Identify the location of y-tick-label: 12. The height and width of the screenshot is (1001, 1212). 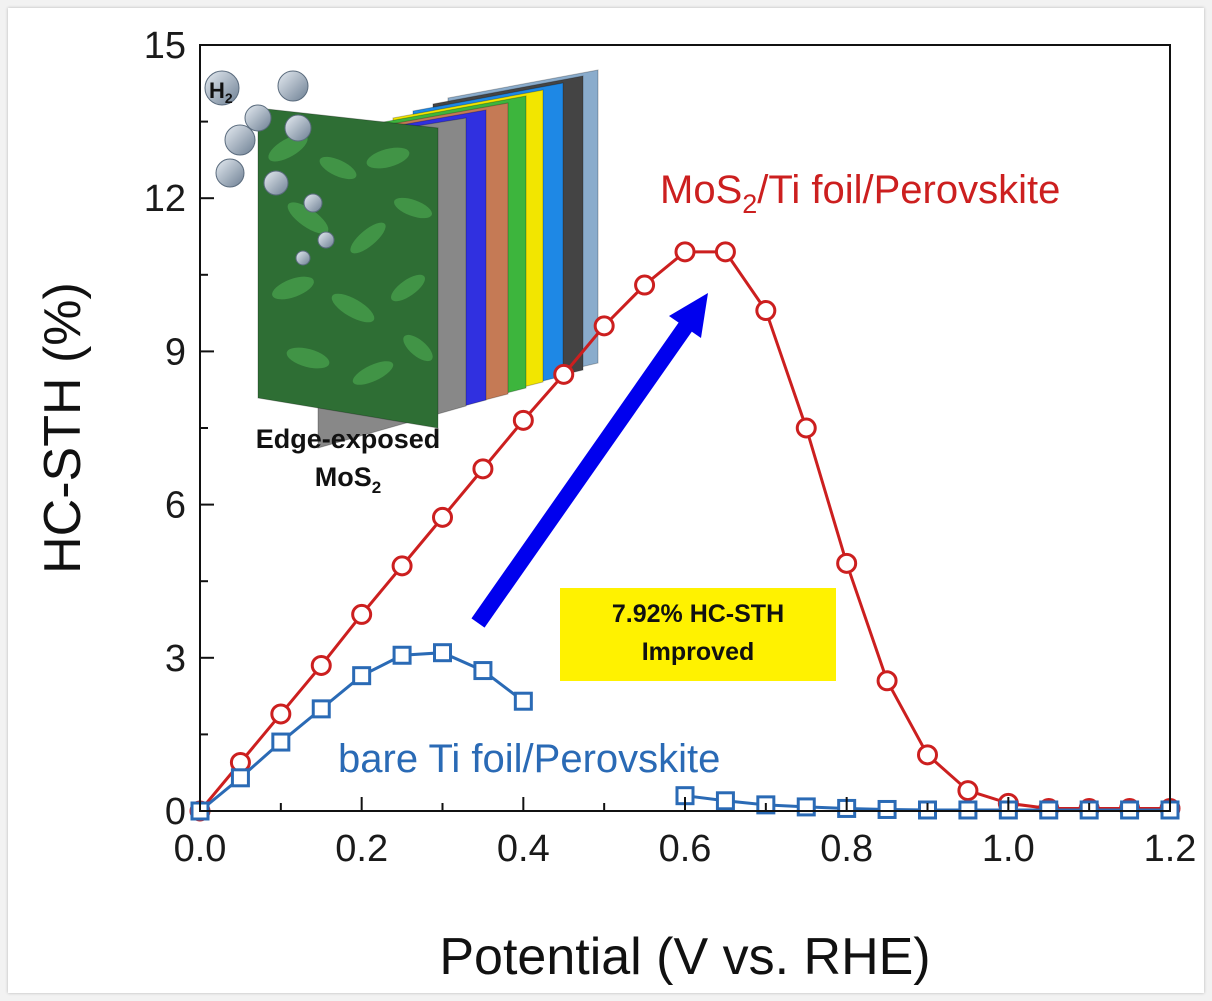
(165, 199).